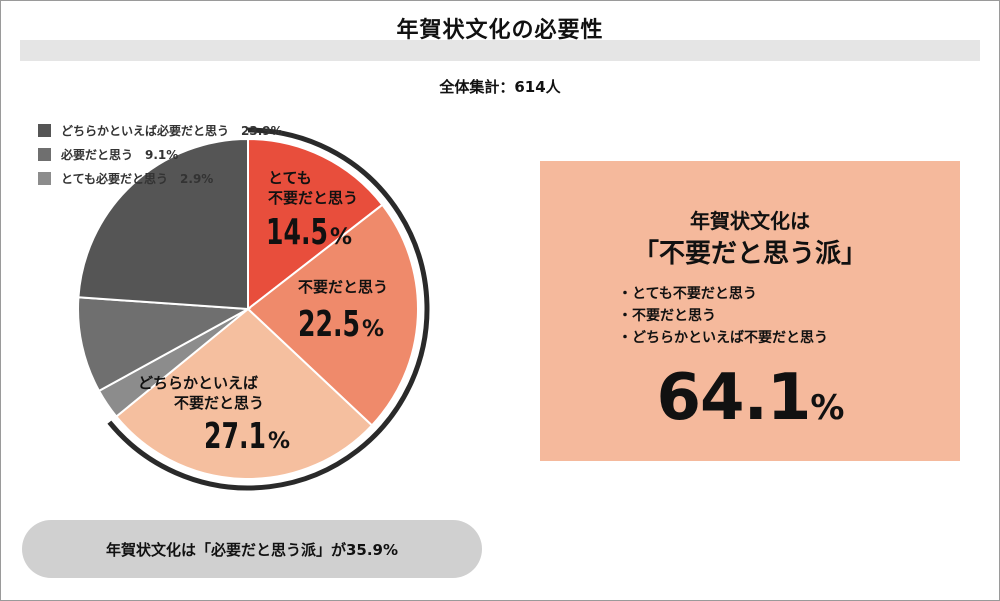  What do you see at coordinates (312, 211) in the screenshot?
I see `slice-label-very-unnecessary: とても 不要だと思う 14.5 %` at bounding box center [312, 211].